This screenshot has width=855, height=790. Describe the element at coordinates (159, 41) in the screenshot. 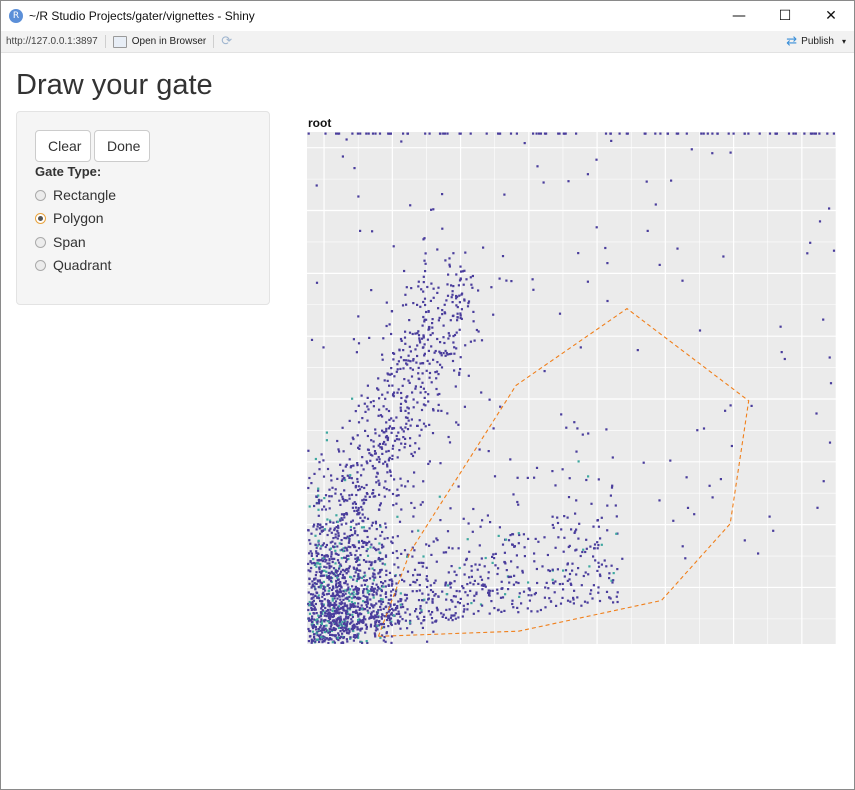

I see `open-in-browser-button: Open in Browser` at that location.